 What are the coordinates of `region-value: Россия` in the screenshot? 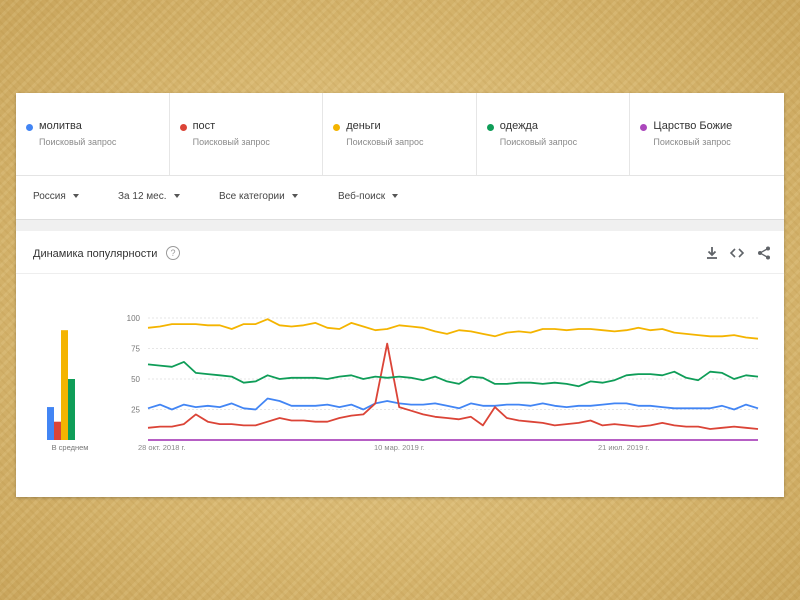 It's located at (49, 196).